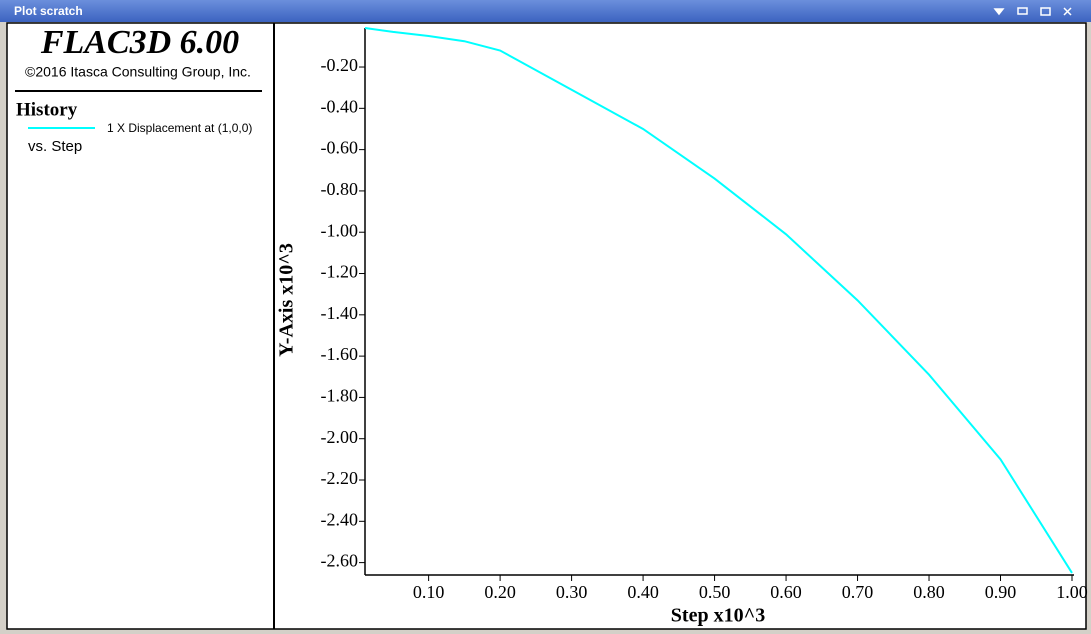 The width and height of the screenshot is (1091, 634). What do you see at coordinates (643, 592) in the screenshot?
I see `x-tick-label: 0.40` at bounding box center [643, 592].